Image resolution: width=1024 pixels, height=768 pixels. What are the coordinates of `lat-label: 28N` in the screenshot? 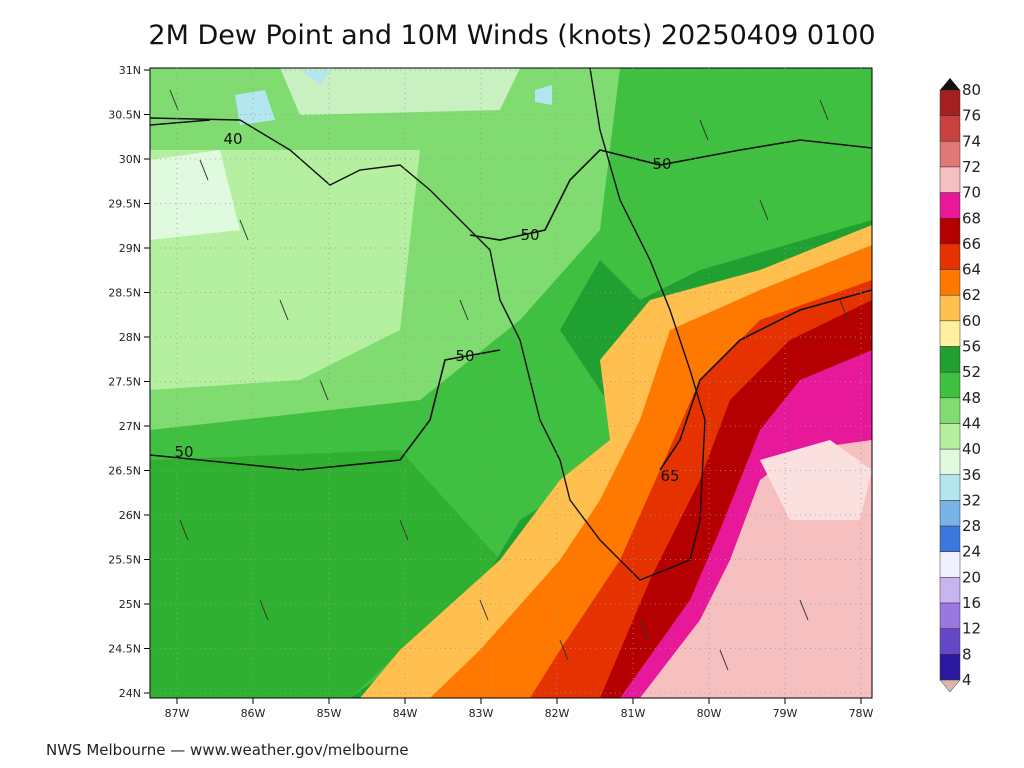 It's located at (130, 337).